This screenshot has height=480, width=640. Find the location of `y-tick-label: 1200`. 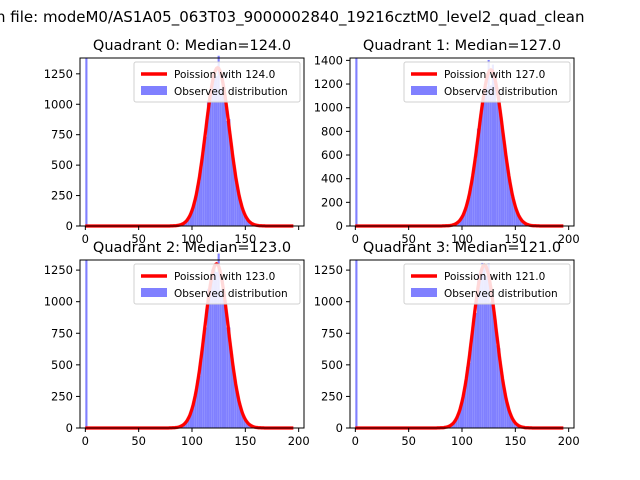

y-tick-label: 1200 is located at coordinates (328, 84).